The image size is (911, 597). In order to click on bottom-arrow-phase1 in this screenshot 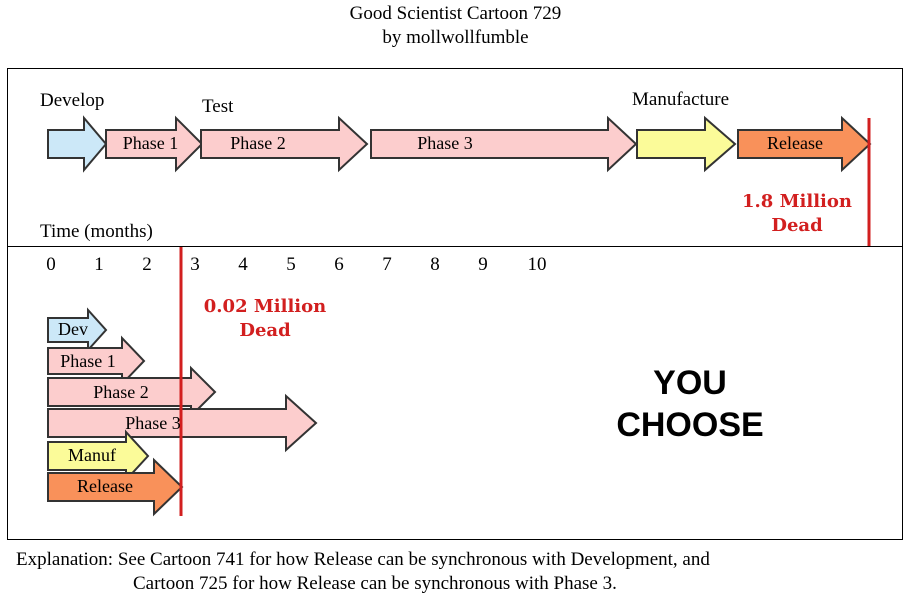, I will do `click(96, 361)`.